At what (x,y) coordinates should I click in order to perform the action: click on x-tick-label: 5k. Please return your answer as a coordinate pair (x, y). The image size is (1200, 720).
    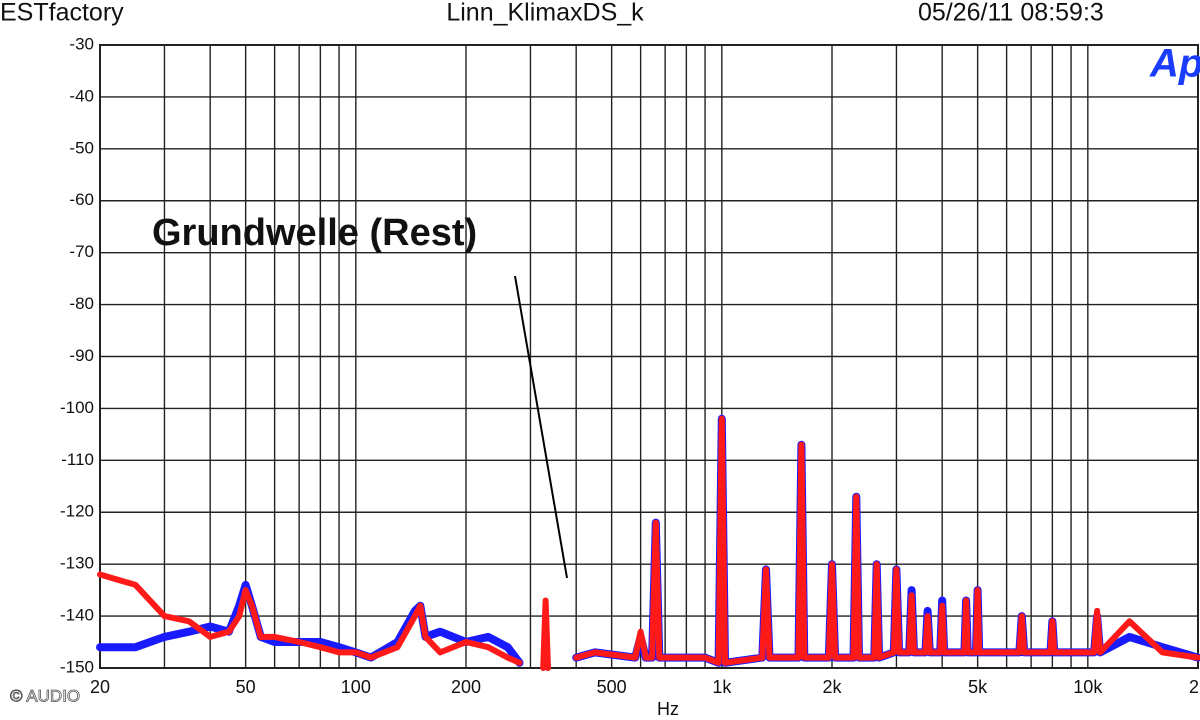
    Looking at the image, I should click on (978, 687).